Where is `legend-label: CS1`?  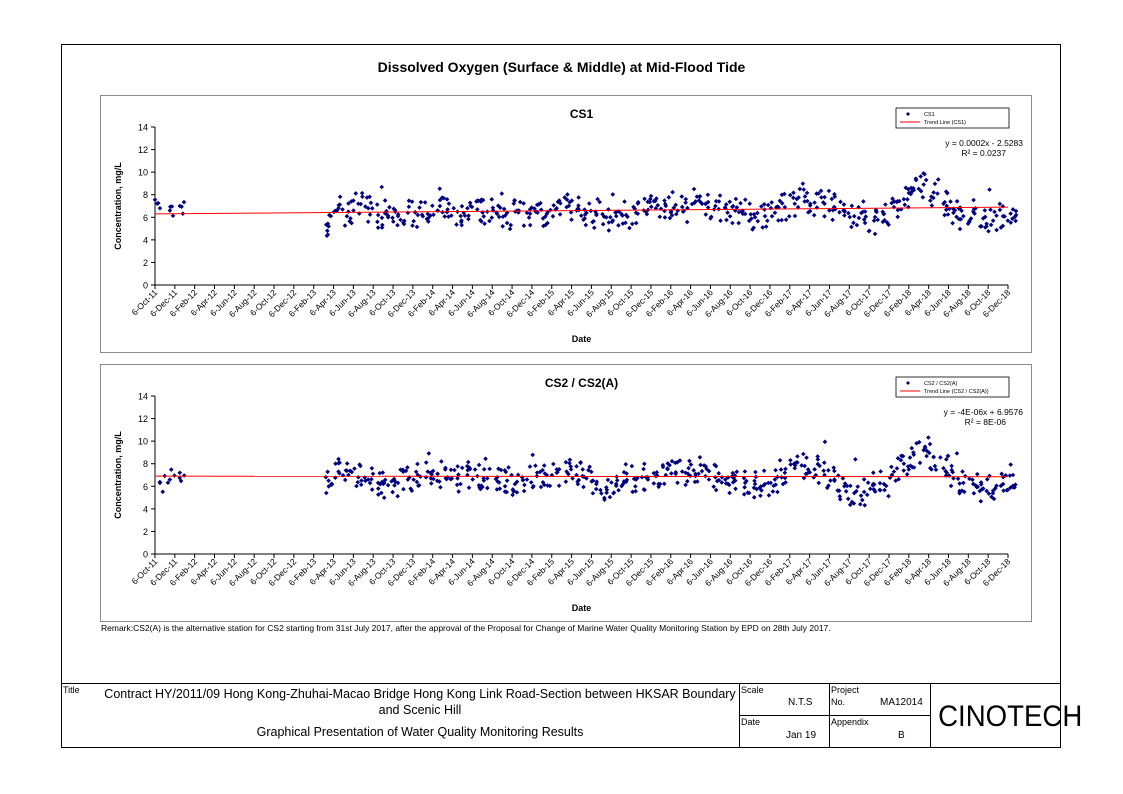 legend-label: CS1 is located at coordinates (929, 115).